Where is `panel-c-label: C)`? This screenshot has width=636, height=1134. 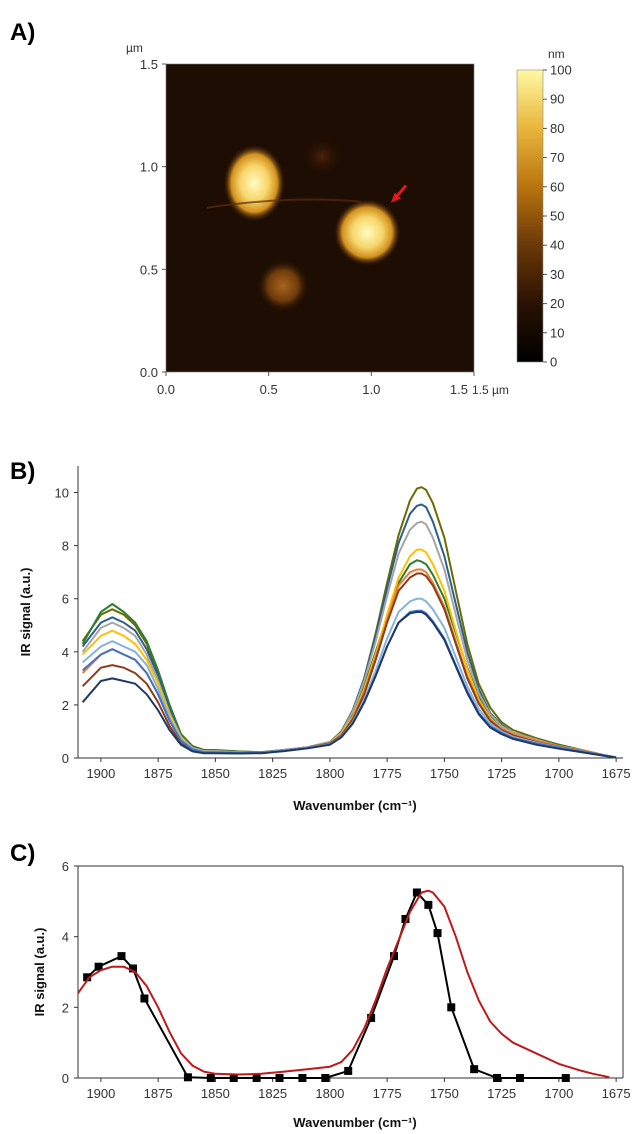
panel-c-label: C) is located at coordinates (22, 853).